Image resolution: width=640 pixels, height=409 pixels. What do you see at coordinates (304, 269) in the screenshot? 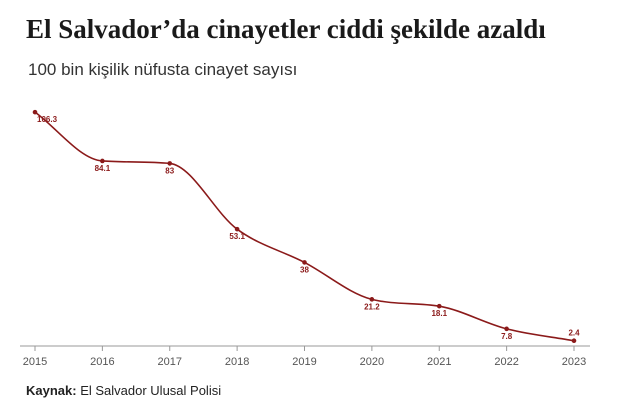
I see `data-label-2019: 38` at bounding box center [304, 269].